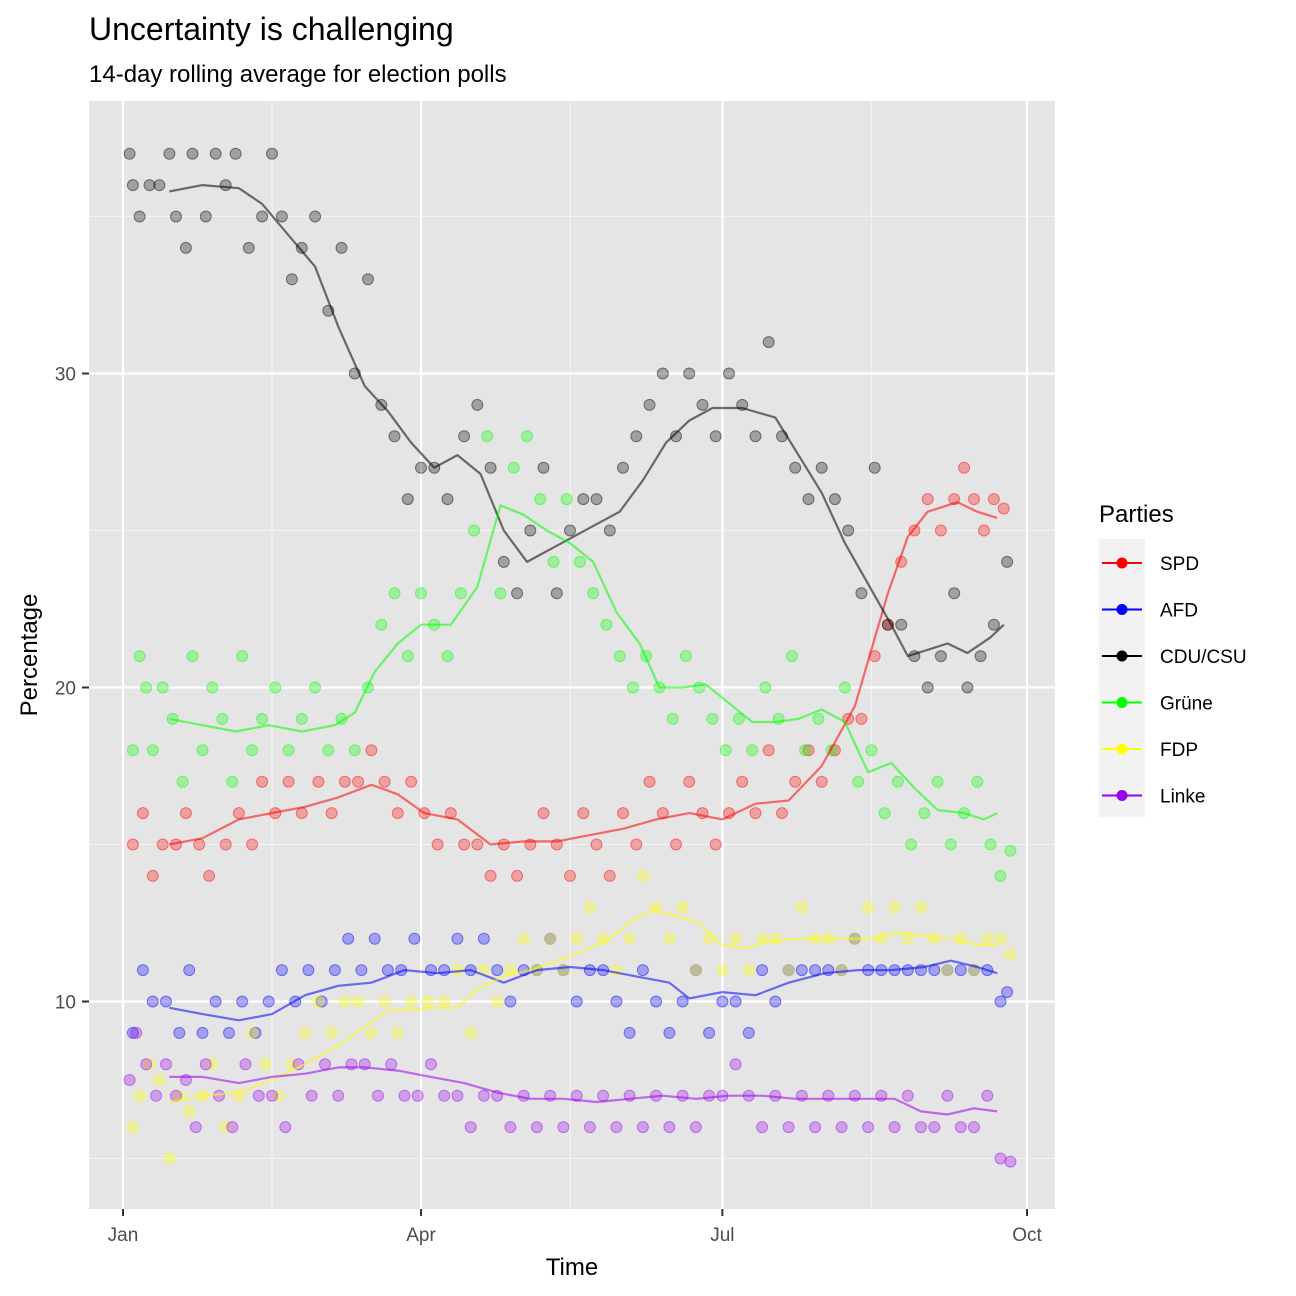  What do you see at coordinates (65, 689) in the screenshot?
I see `y-tick-label: 20` at bounding box center [65, 689].